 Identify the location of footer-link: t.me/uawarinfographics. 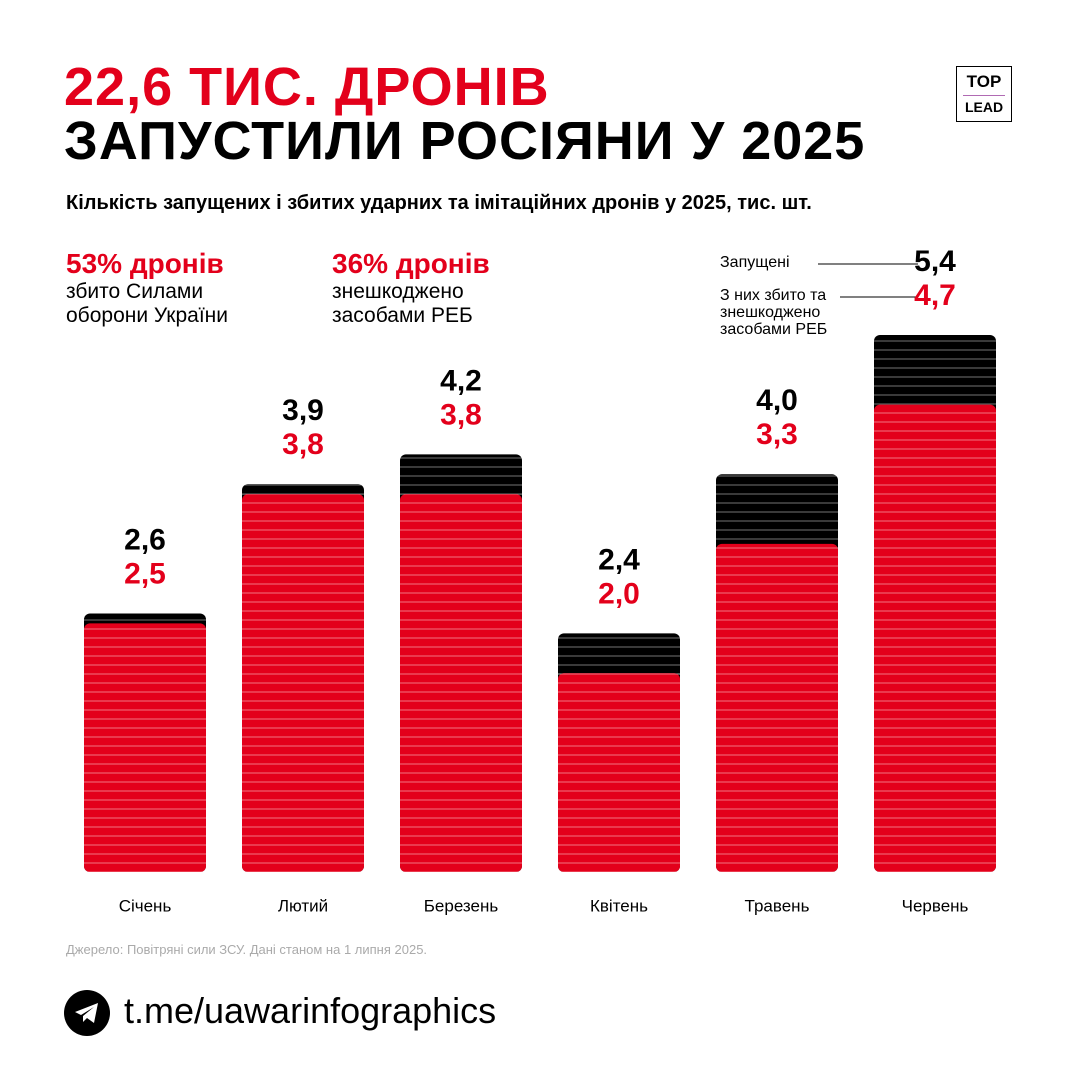
(310, 1010).